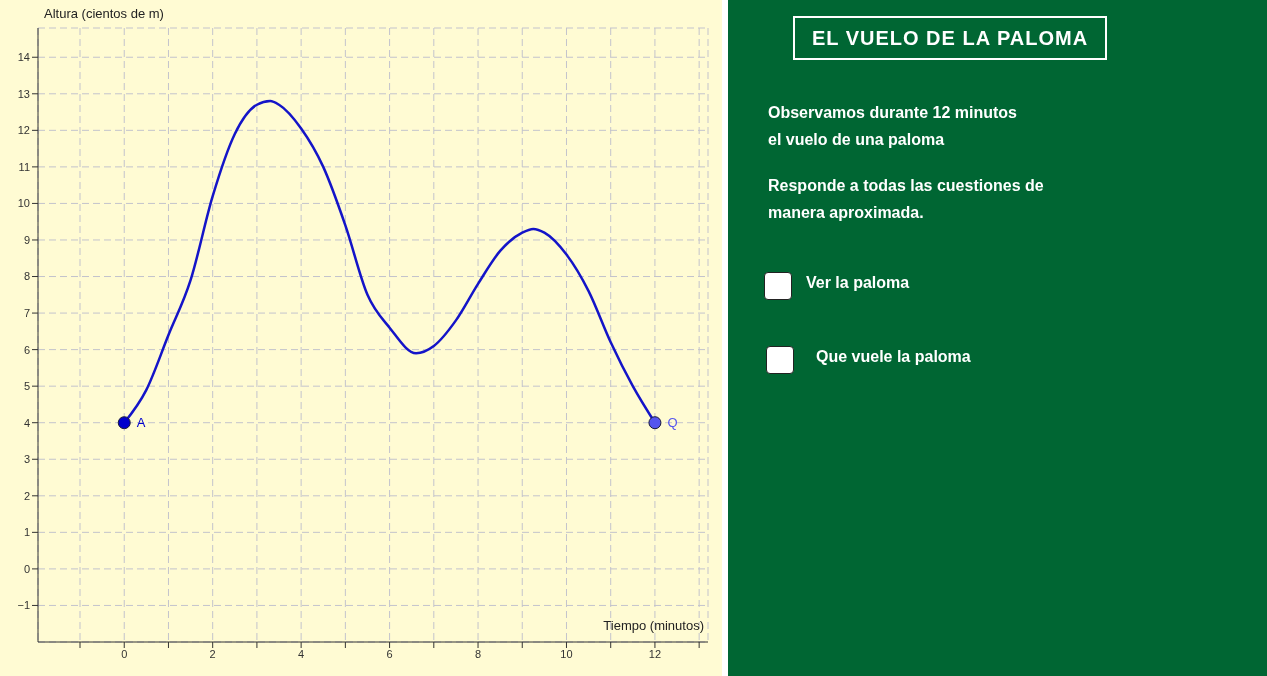  What do you see at coordinates (892, 113) in the screenshot?
I see `text: Observamos durante 12 minutos` at bounding box center [892, 113].